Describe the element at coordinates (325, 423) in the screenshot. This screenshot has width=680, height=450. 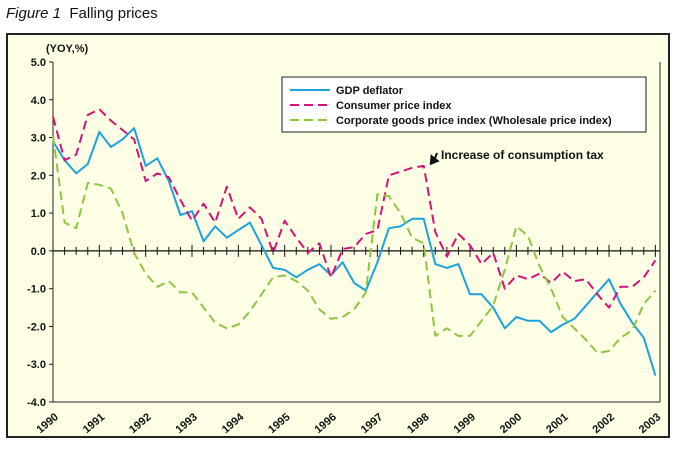
I see `x-tick-label: 1996` at that location.